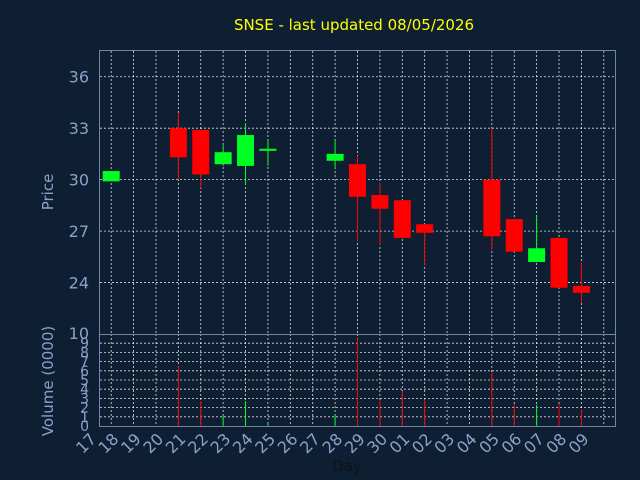 Image resolution: width=640 pixels, height=480 pixels. Describe the element at coordinates (48, 381) in the screenshot. I see `volume-axis-label: Volume (0000)` at that location.